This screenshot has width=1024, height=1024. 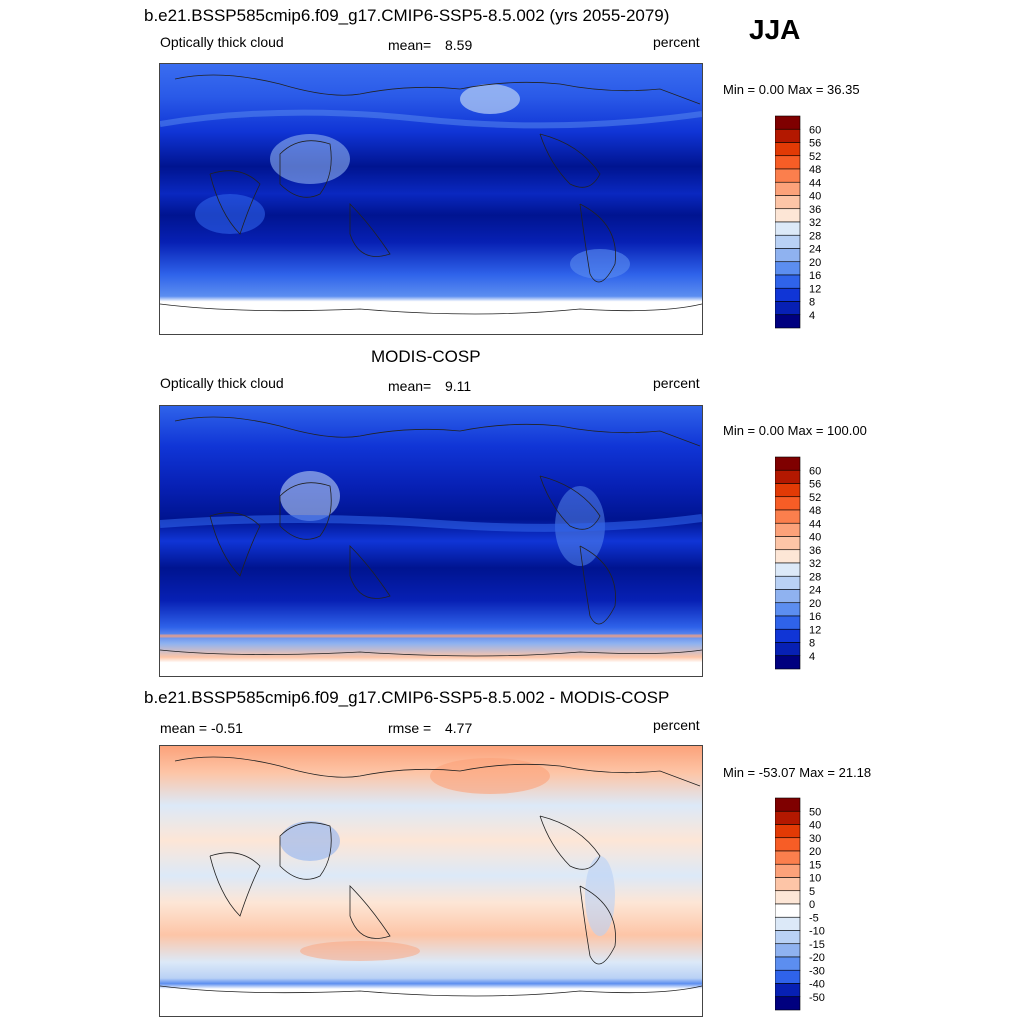 I want to click on colorbar-tick-label: 5, so click(x=812, y=892).